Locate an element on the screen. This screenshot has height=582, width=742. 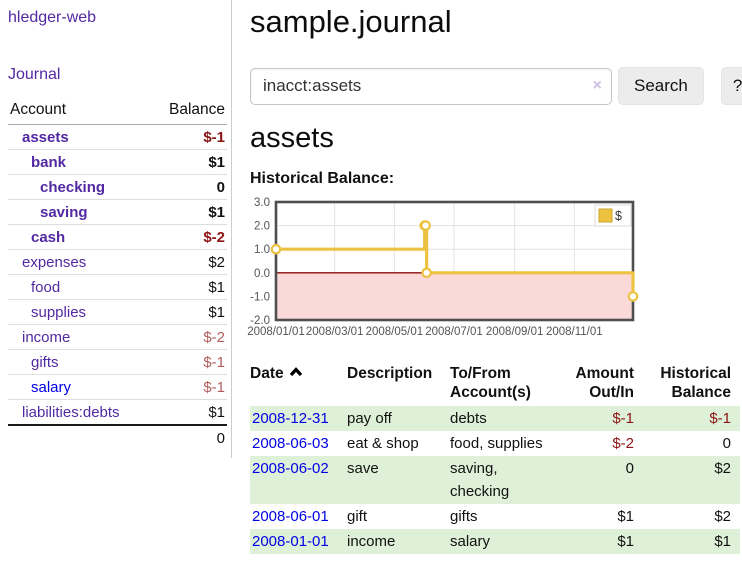
transaction-balance: $-1 is located at coordinates (720, 418).